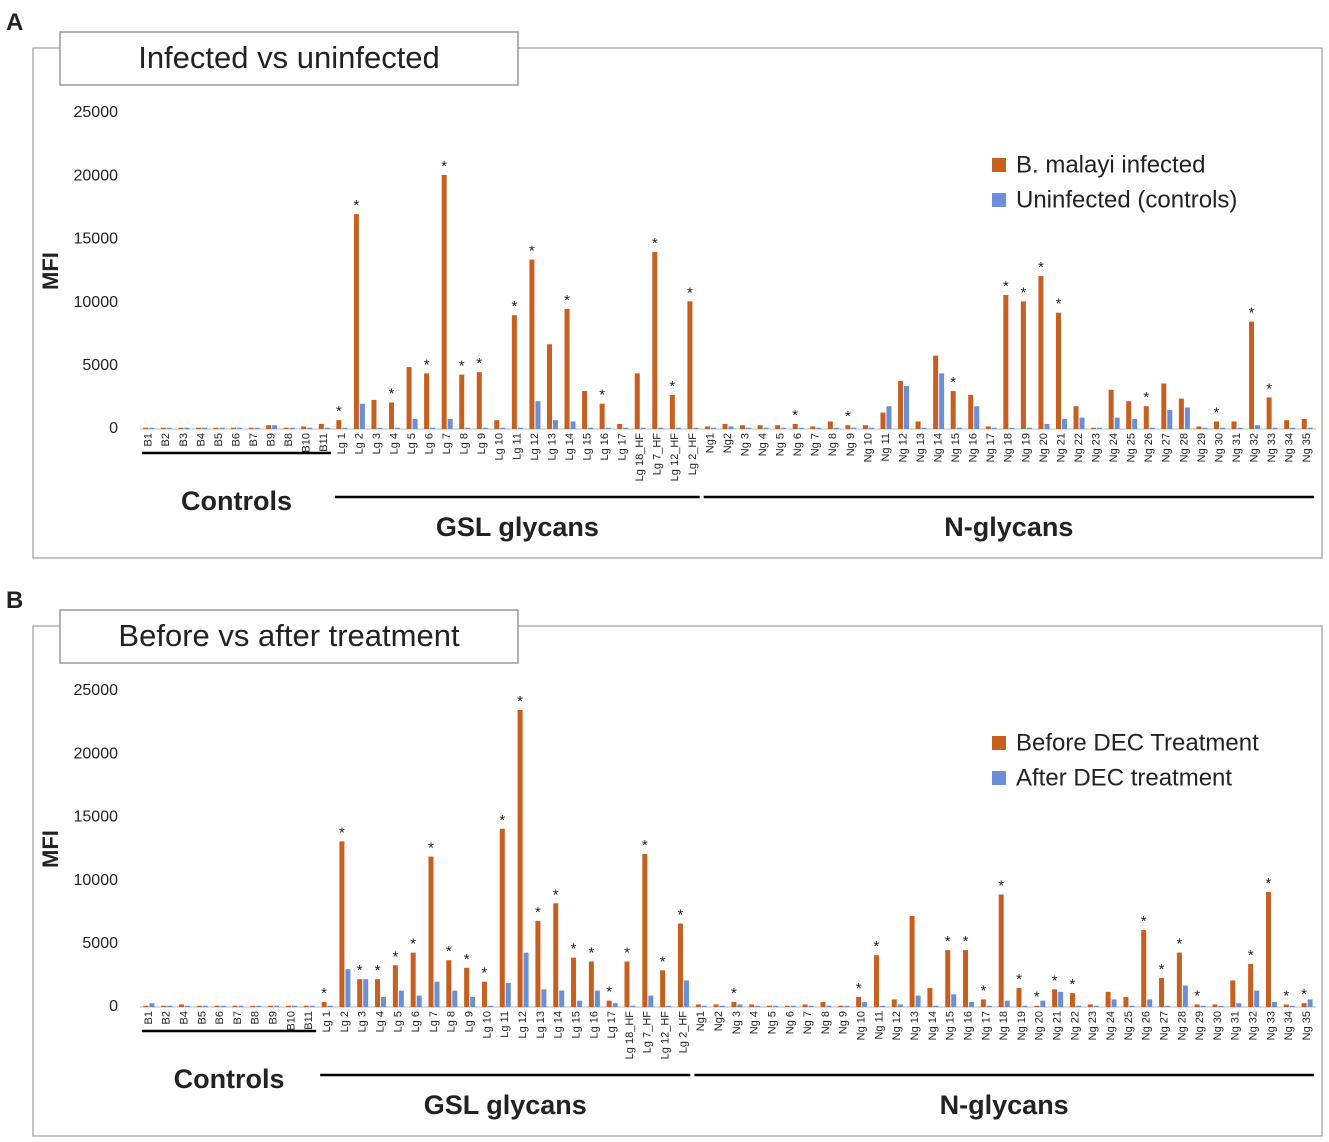 The image size is (1329, 1142). I want to click on x-tick-label: Lg 1, so click(327, 1021).